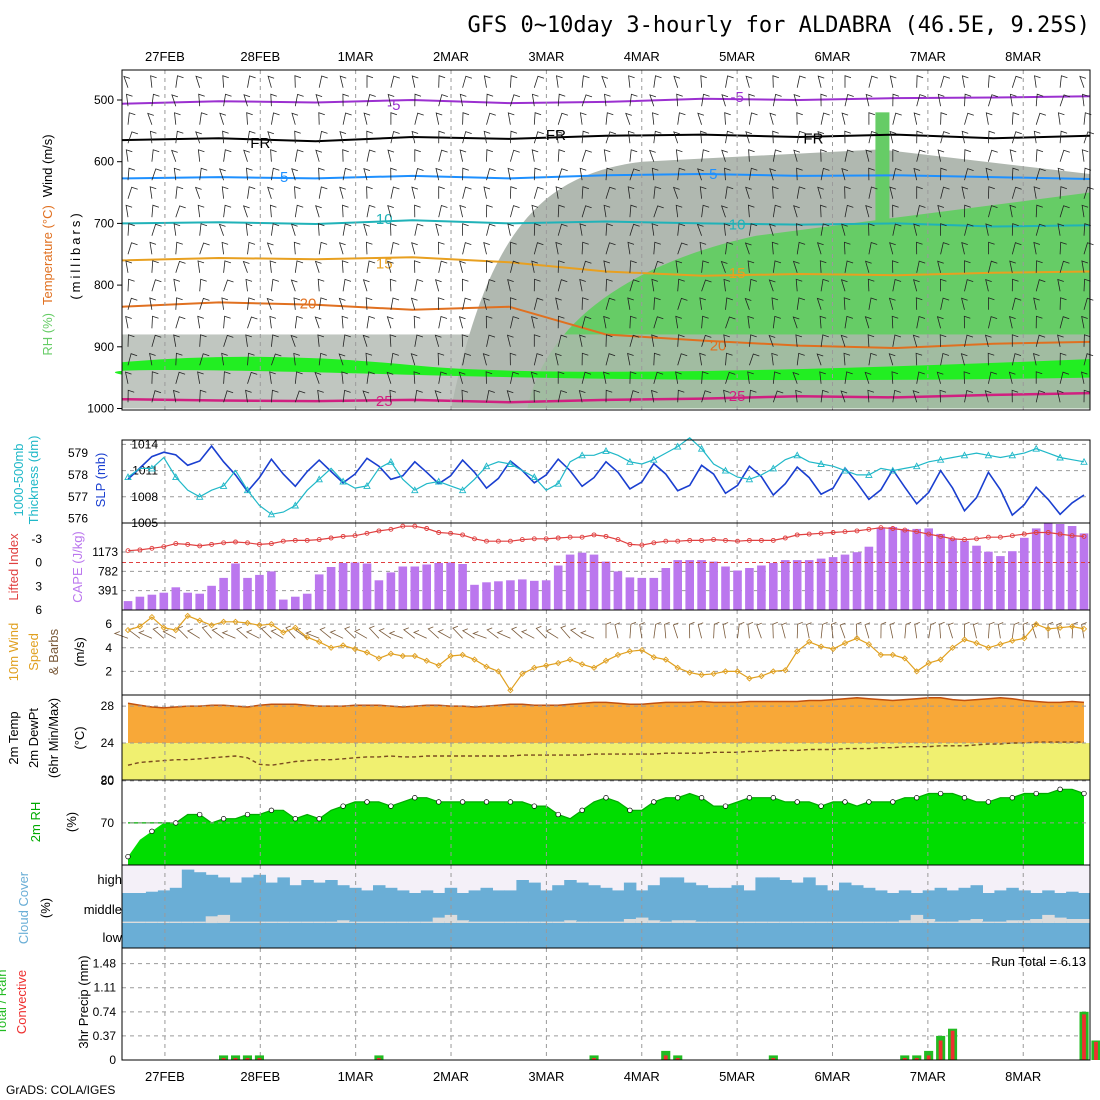 The image size is (1100, 1100). What do you see at coordinates (47, 255) in the screenshot?
I see `upper-air-legend-item: Temperature (°C)` at bounding box center [47, 255].